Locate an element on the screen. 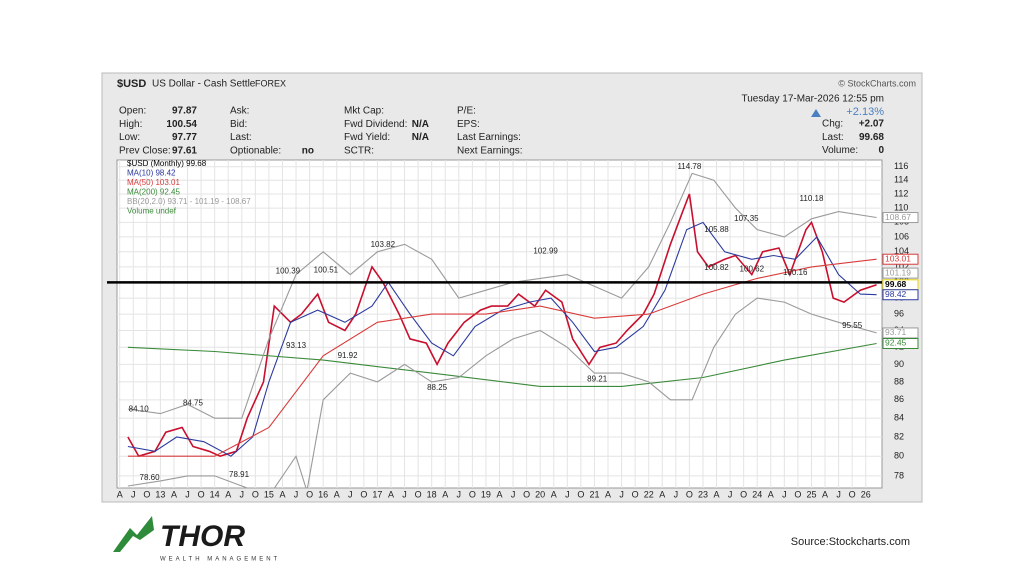 The height and width of the screenshot is (581, 1024). quote-value: 0 is located at coordinates (881, 150).